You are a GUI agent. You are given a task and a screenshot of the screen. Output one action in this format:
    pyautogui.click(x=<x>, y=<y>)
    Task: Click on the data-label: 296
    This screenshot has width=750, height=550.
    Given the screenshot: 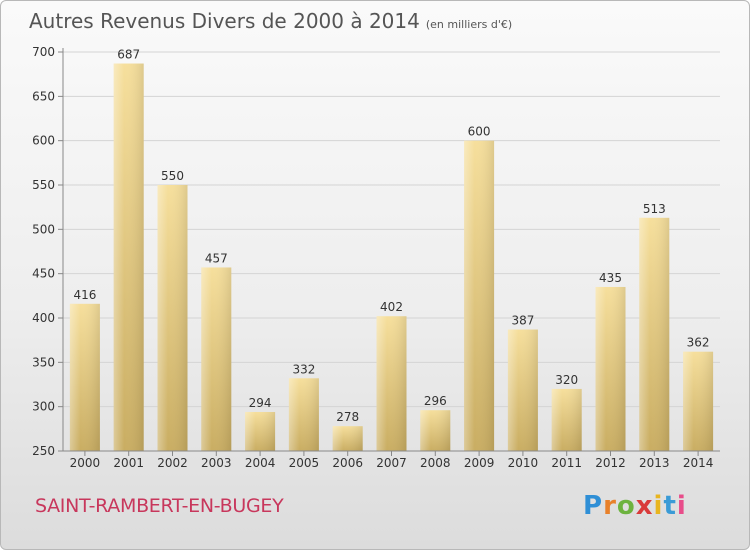 What is the action you would take?
    pyautogui.click(x=435, y=401)
    